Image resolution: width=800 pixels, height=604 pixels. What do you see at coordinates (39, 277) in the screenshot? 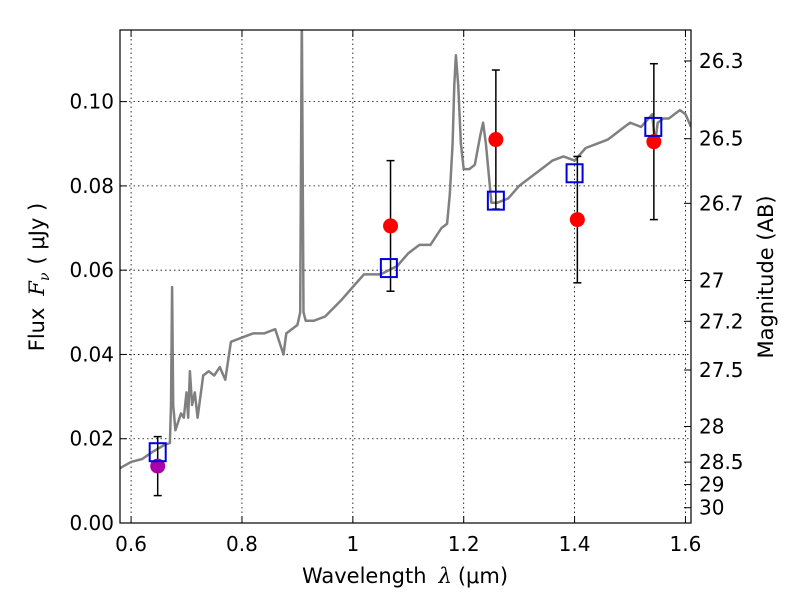
I see `y-axis-label: FluxFν( μJy )` at bounding box center [39, 277].